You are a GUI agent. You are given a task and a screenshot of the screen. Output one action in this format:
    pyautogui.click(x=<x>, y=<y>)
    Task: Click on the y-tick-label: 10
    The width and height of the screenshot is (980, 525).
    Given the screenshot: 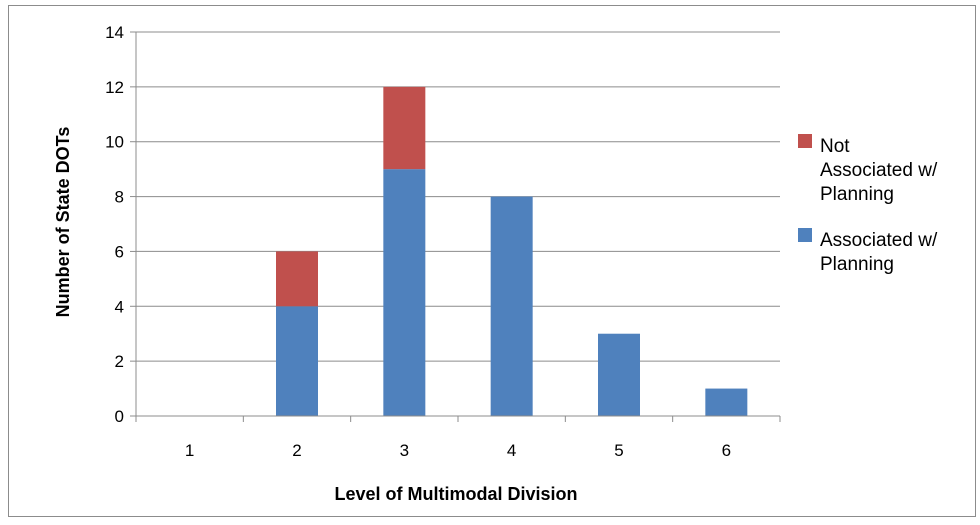 What is the action you would take?
    pyautogui.click(x=114, y=142)
    